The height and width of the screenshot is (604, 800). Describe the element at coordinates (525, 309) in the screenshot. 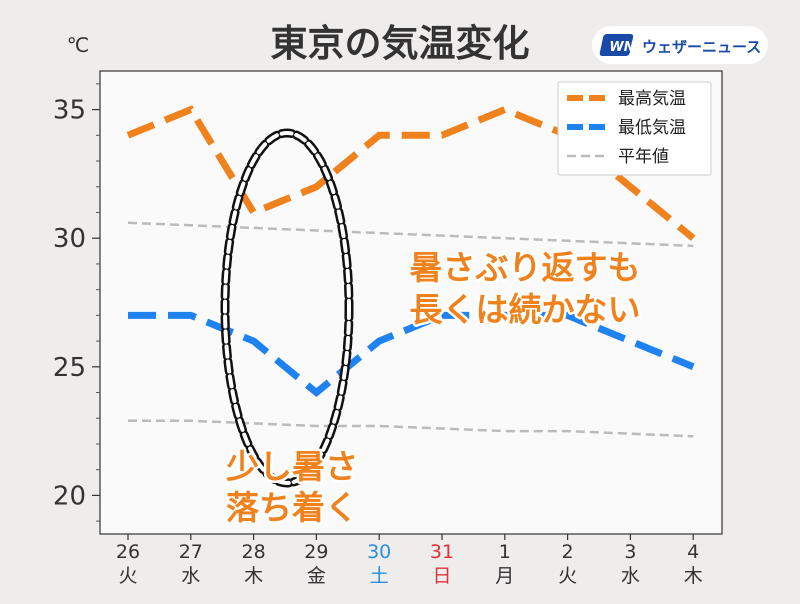

I see `annotation-rebound-line2: 長くは続かない` at that location.